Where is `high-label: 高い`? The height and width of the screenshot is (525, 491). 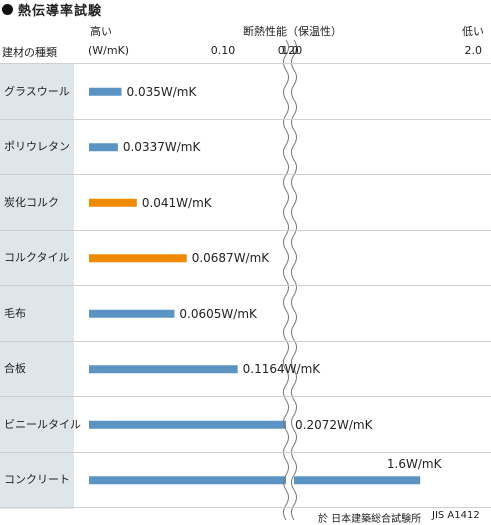
high-label: 高い is located at coordinates (101, 31).